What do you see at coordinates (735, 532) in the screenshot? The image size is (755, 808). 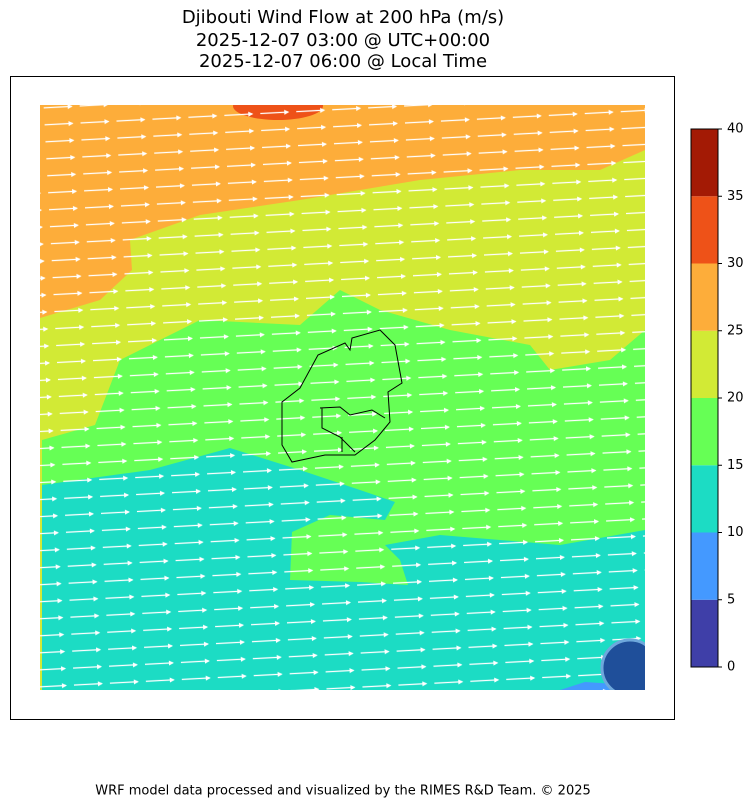 I see `colorbar-tick-label: 10` at bounding box center [735, 532].